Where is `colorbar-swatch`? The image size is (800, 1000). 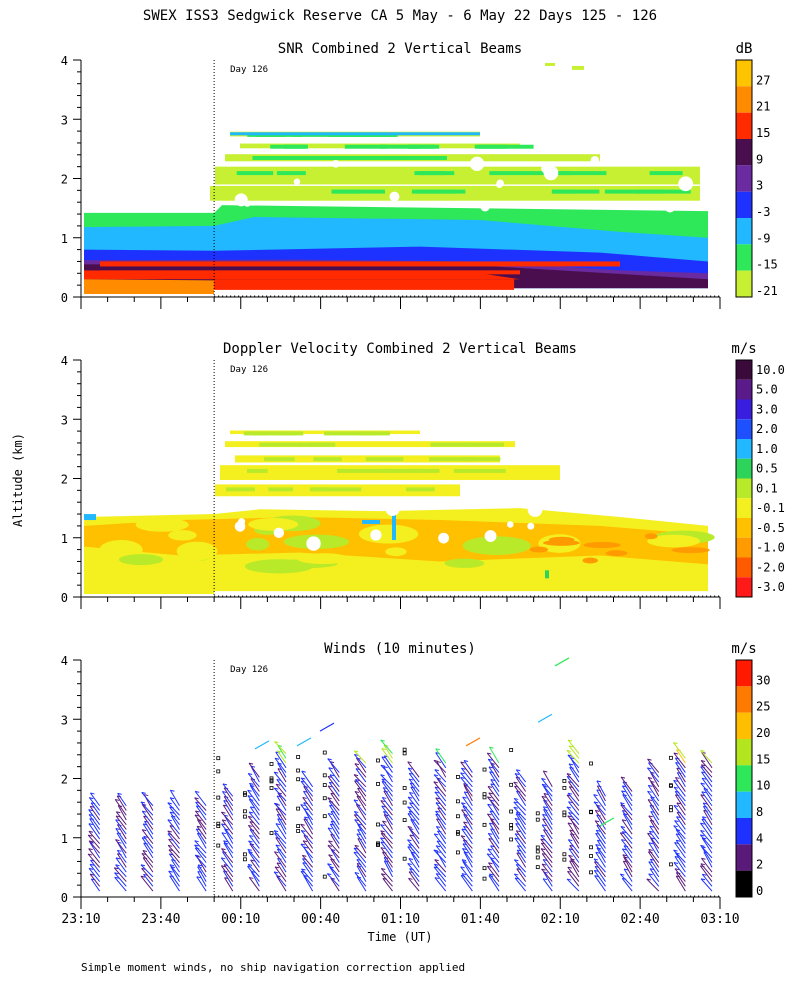
colorbar-swatch is located at coordinates (744, 804).